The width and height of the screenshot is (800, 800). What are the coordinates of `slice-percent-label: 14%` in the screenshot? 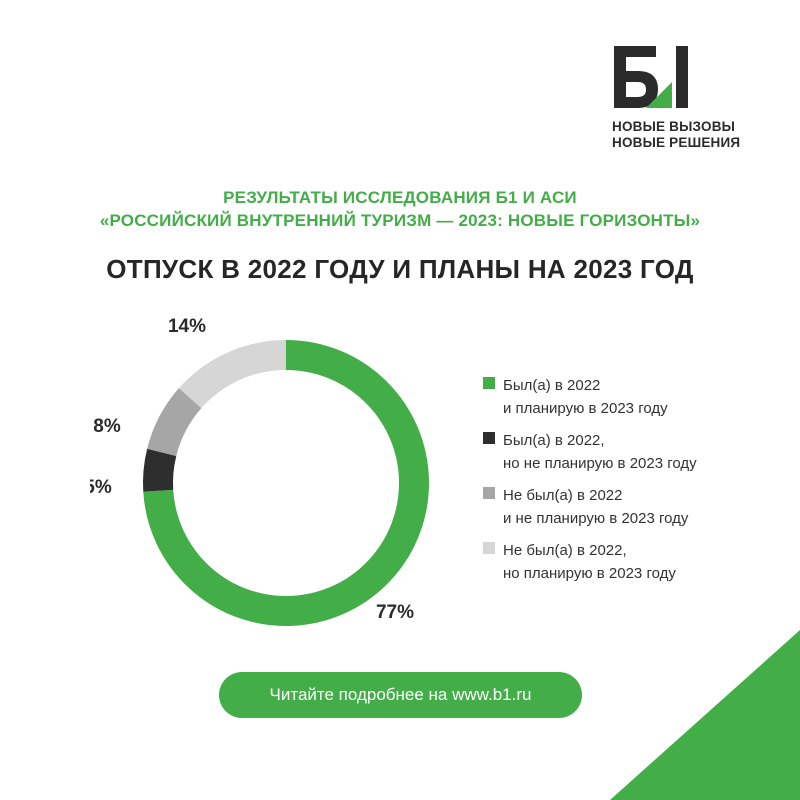 It's located at (187, 326).